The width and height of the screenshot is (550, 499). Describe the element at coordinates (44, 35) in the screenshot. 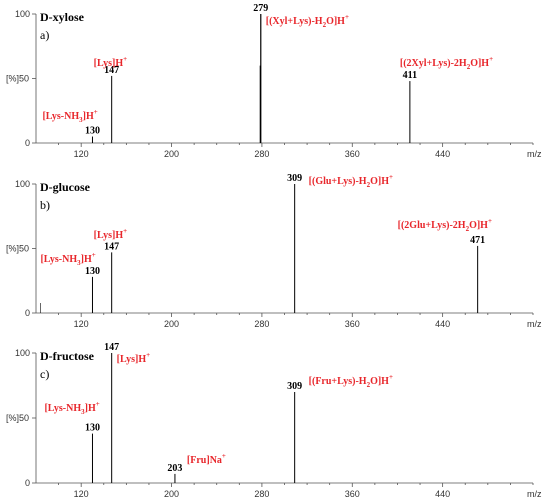

I see `panel-letter: a)` at that location.